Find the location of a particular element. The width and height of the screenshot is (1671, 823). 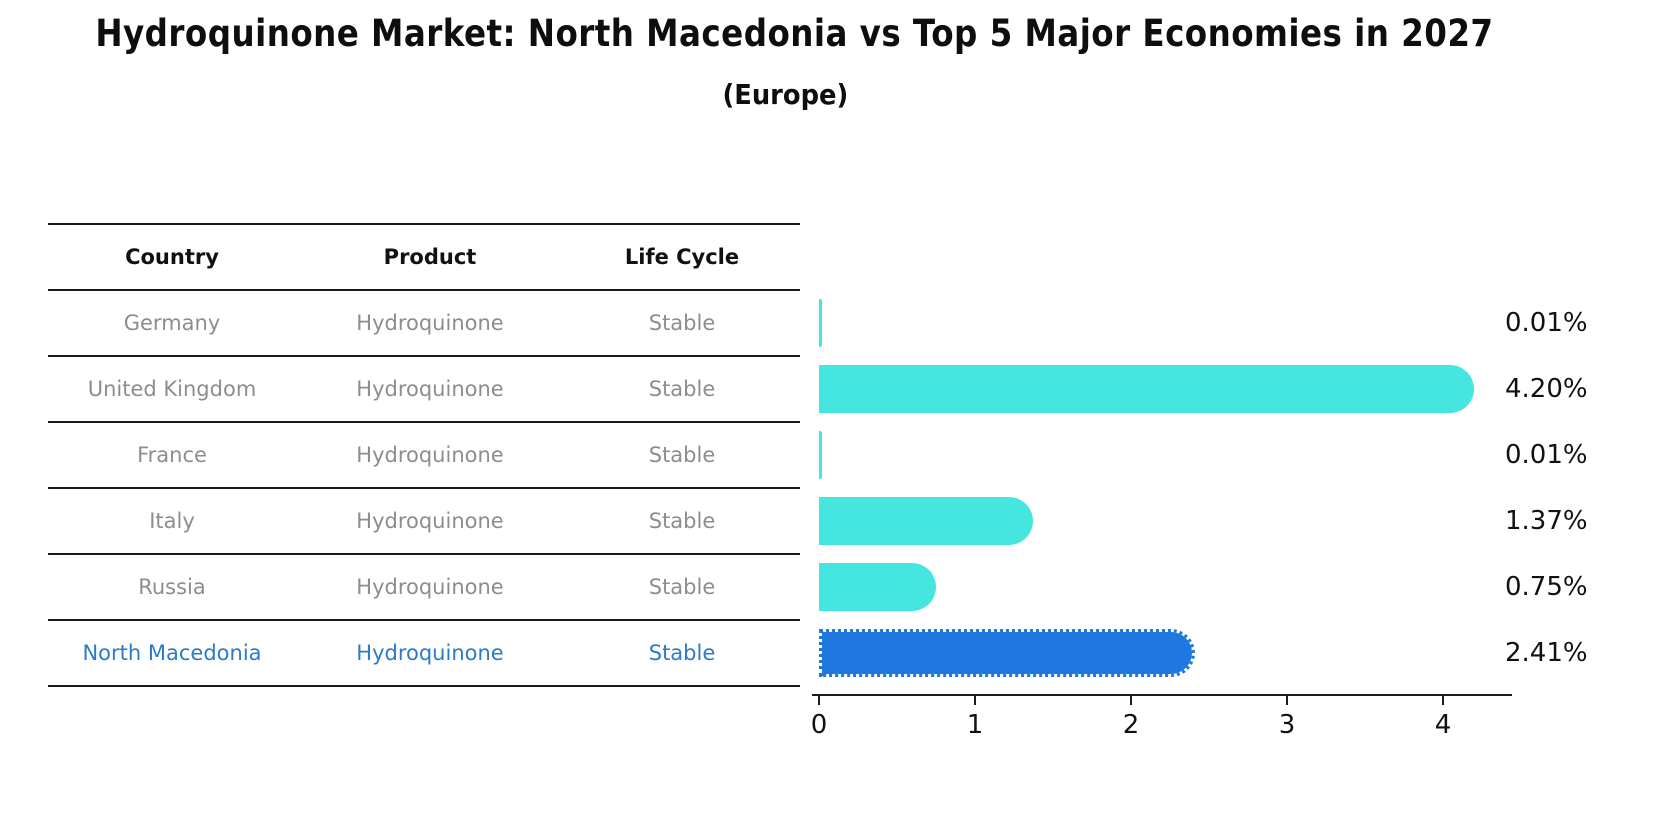

table-row: Russia Hydroquinone Stable is located at coordinates (424, 588).